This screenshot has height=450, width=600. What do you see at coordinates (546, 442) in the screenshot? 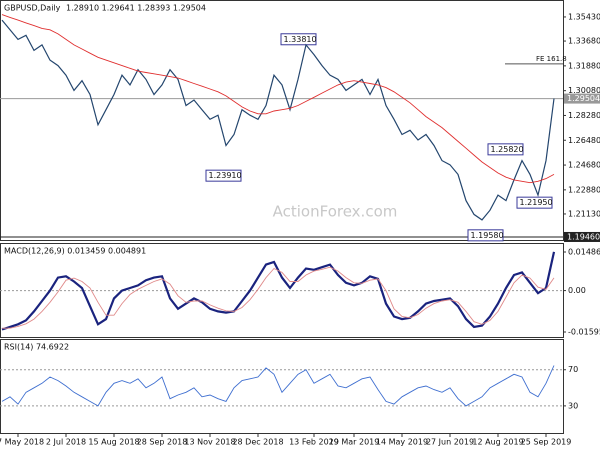
I see `x-tick-label: 25 Sep 2019` at bounding box center [546, 442].